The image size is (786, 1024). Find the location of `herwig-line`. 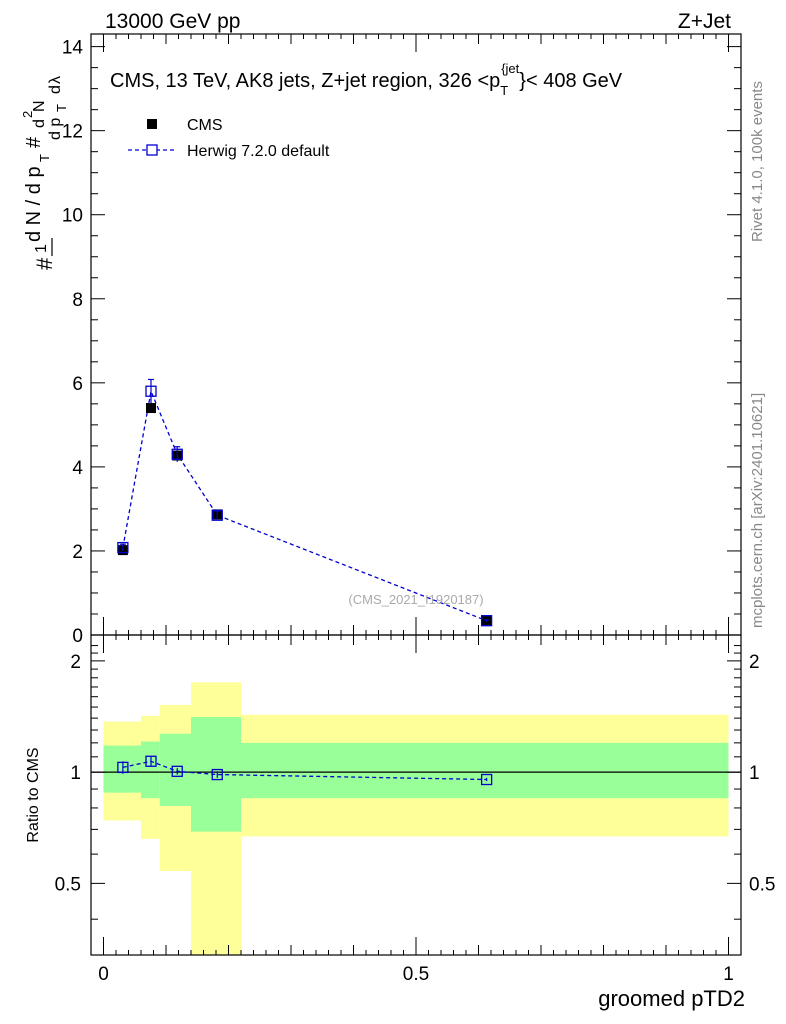

herwig-line is located at coordinates (304, 505).